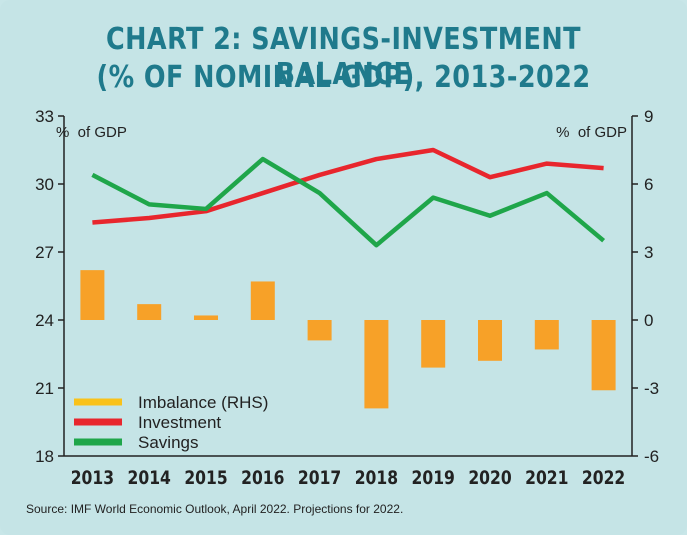 Image resolution: width=687 pixels, height=535 pixels. I want to click on right-tick-label: 6, so click(648, 184).